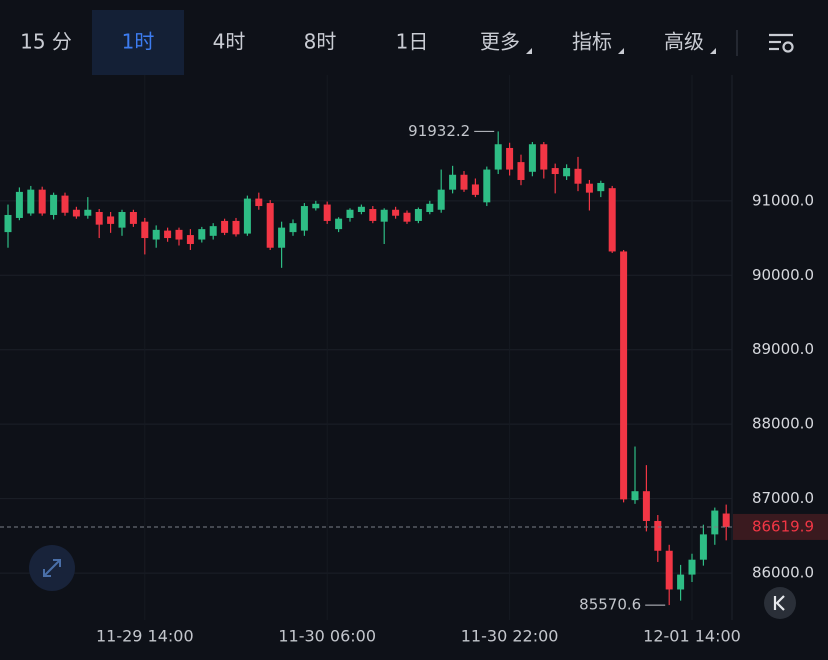  What do you see at coordinates (610, 605) in the screenshot?
I see `low-annotation: 85570.6` at bounding box center [610, 605].